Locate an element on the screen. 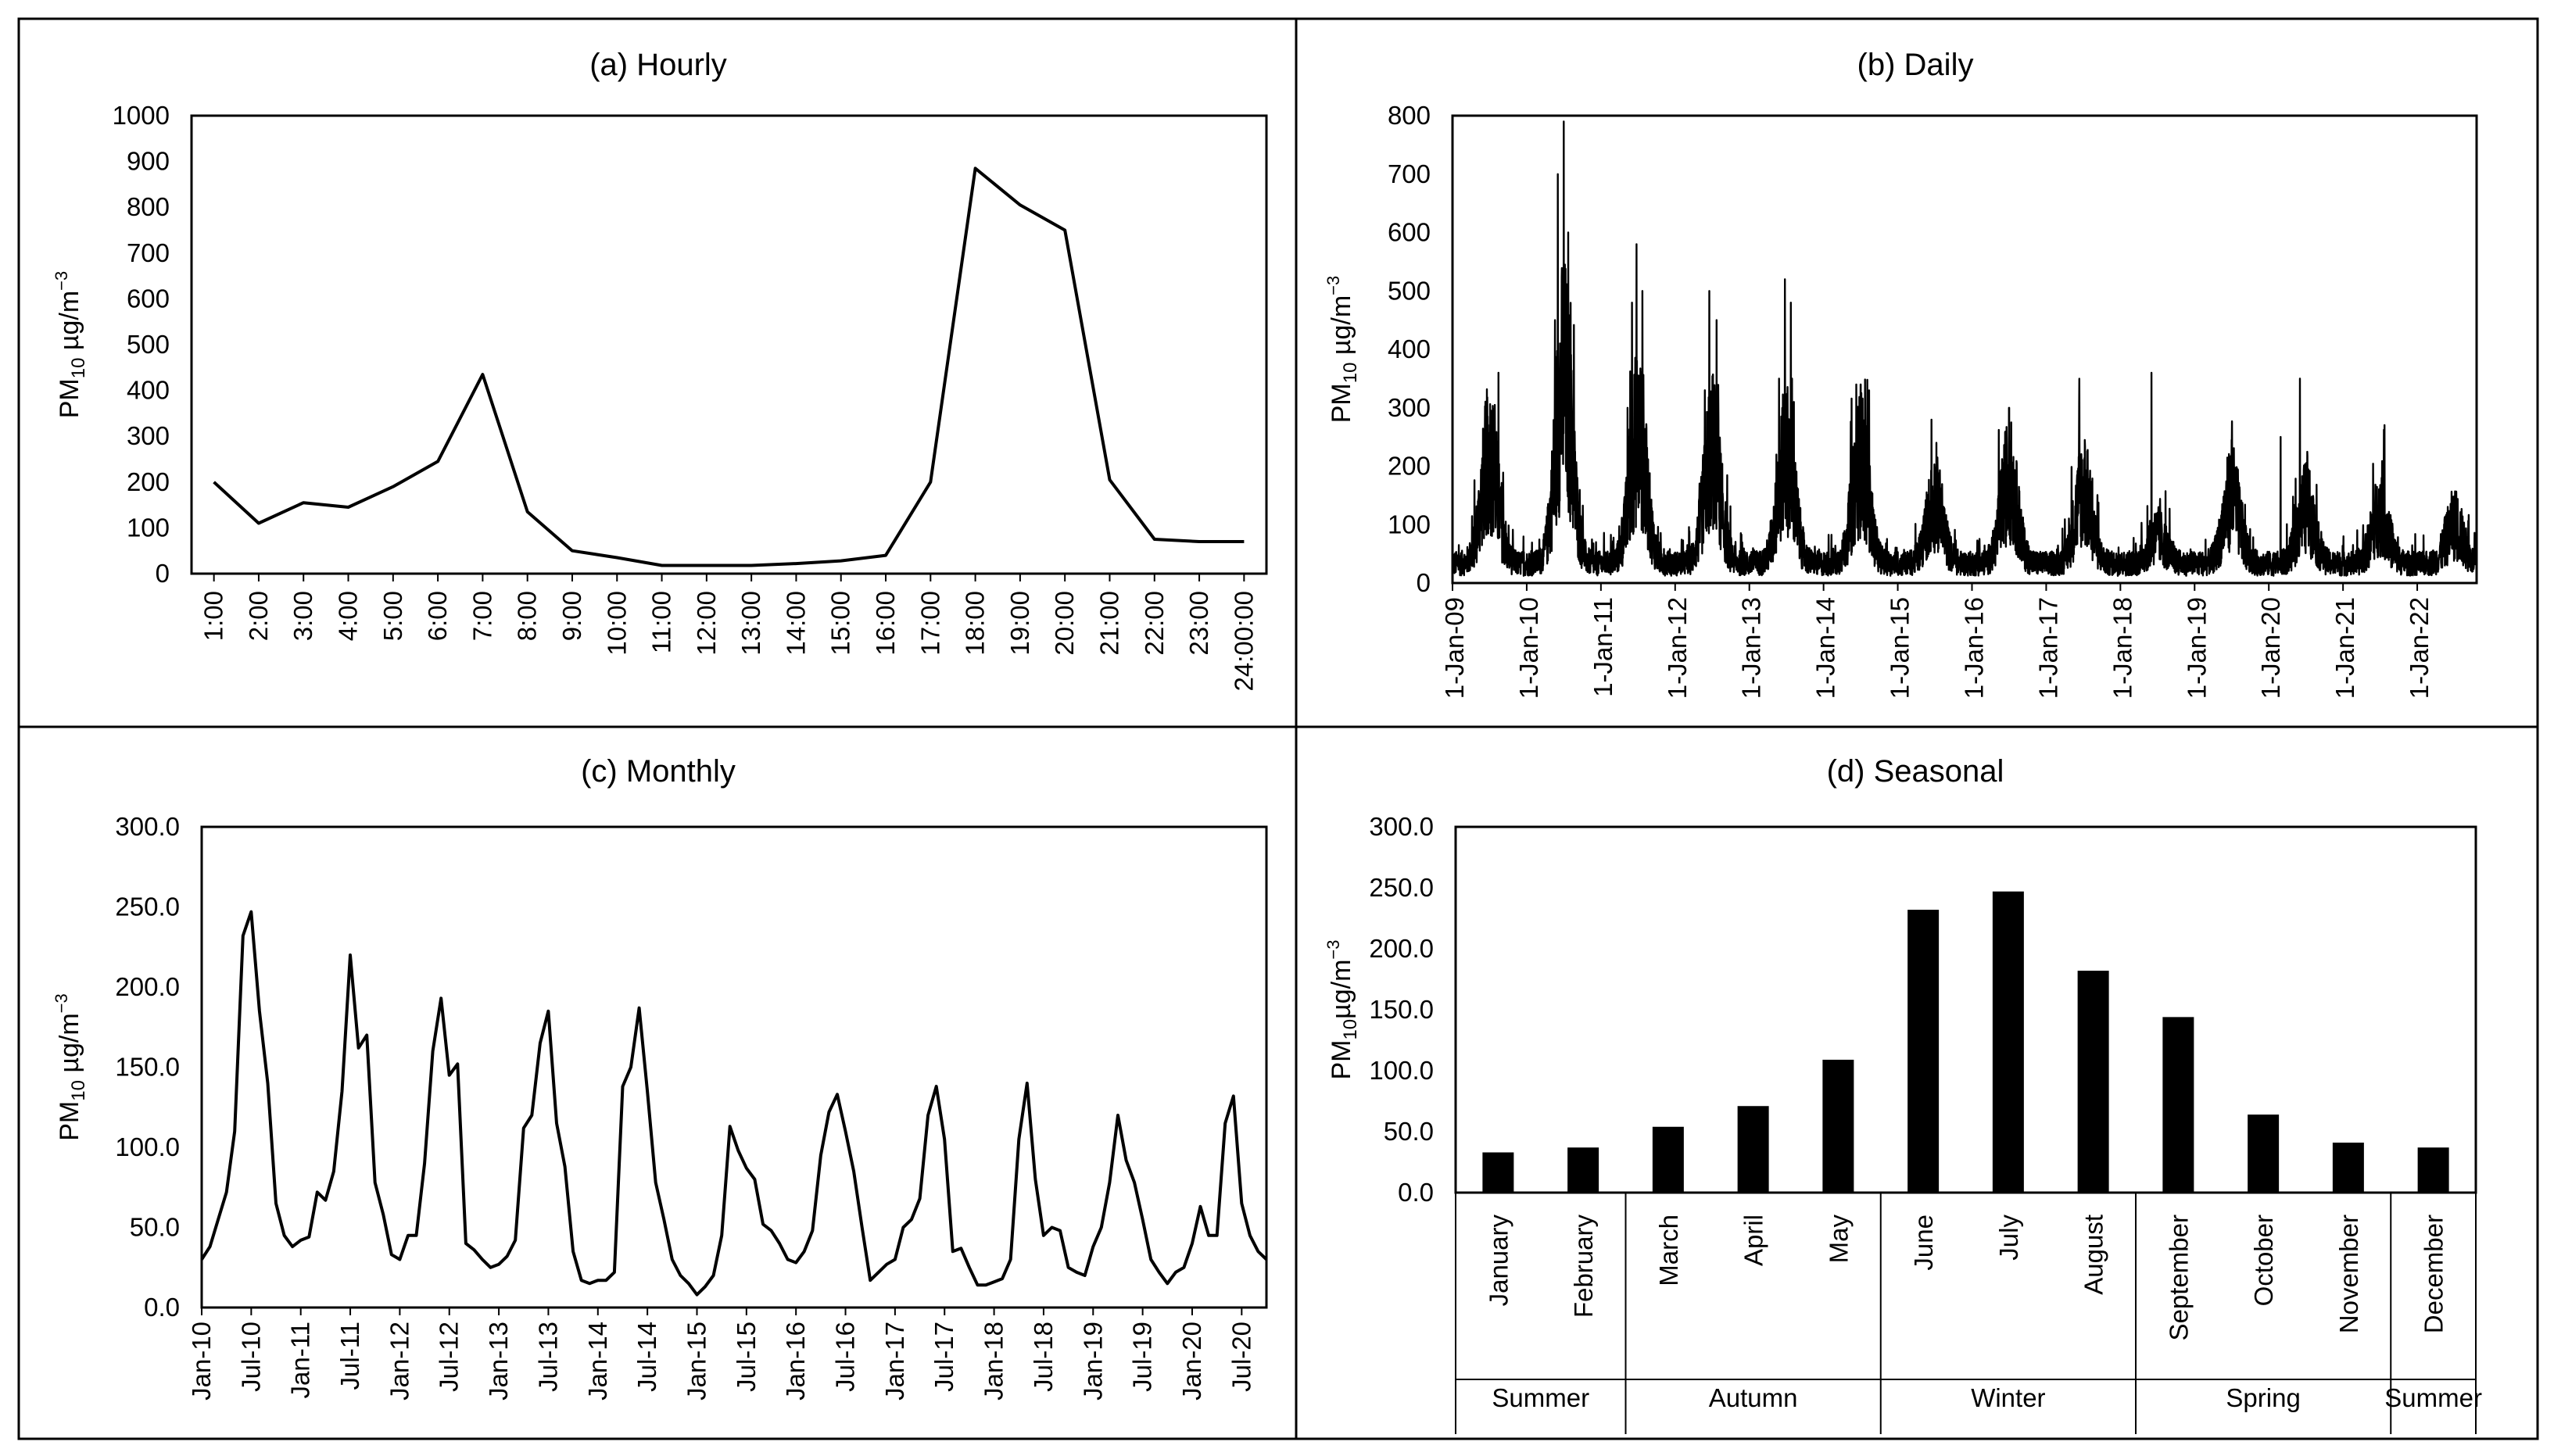 Image resolution: width=2554 pixels, height=1456 pixels. season-label: Autumn is located at coordinates (1753, 1397).